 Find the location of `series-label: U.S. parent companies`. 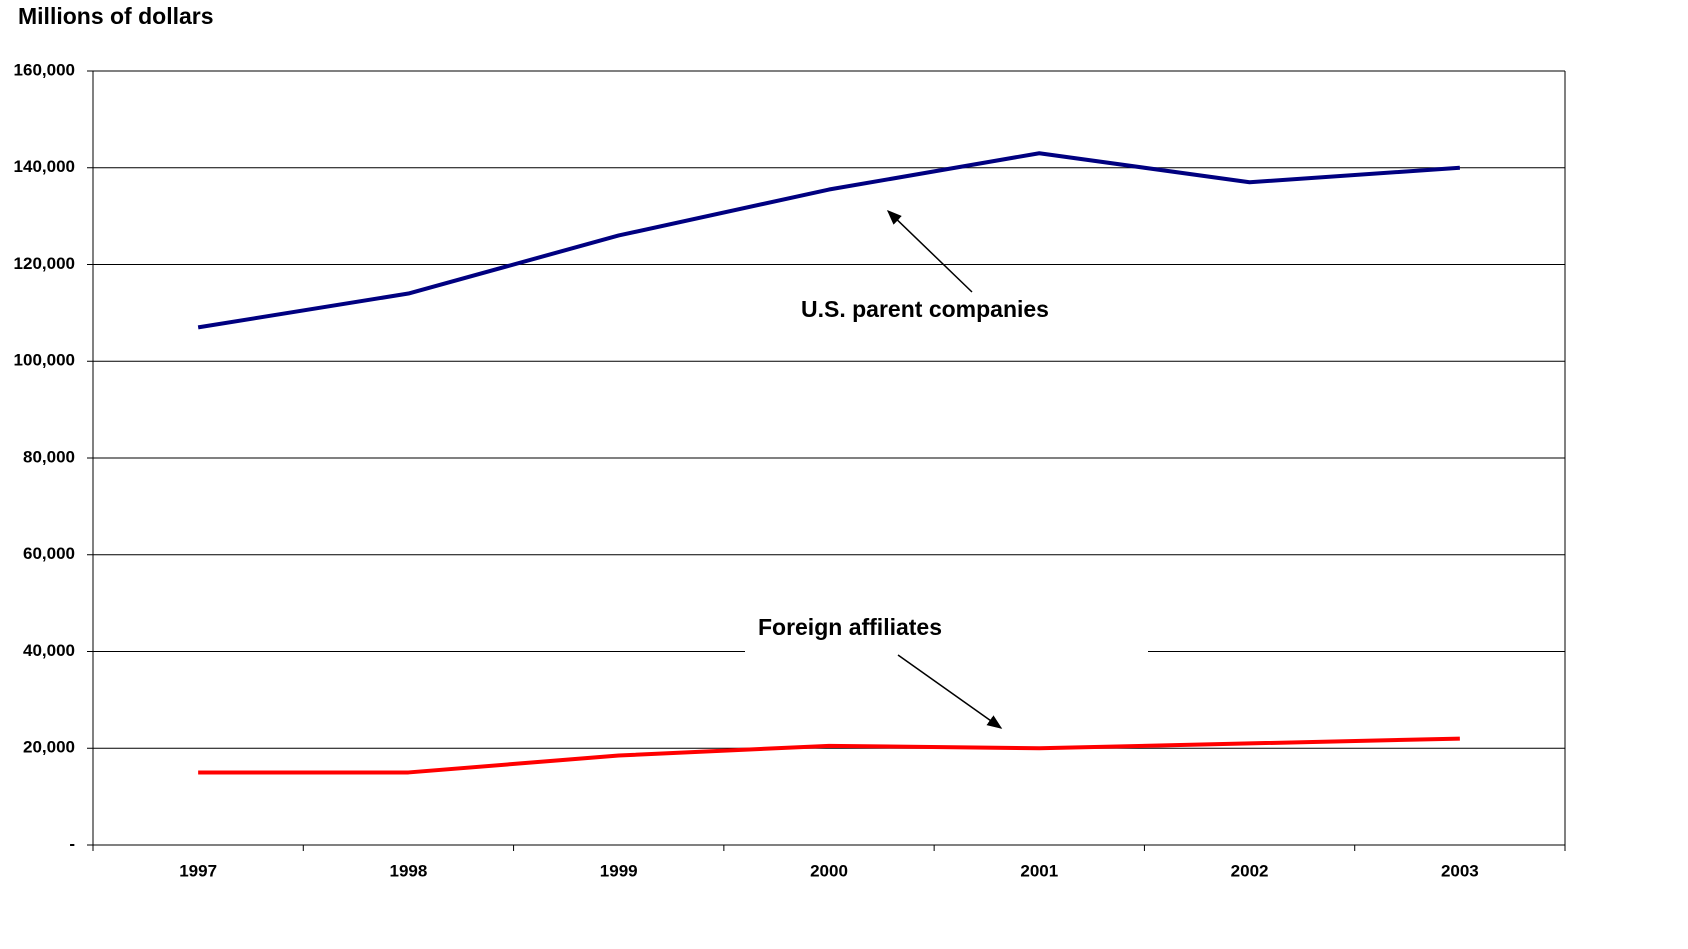

series-label: U.S. parent companies is located at coordinates (925, 309).